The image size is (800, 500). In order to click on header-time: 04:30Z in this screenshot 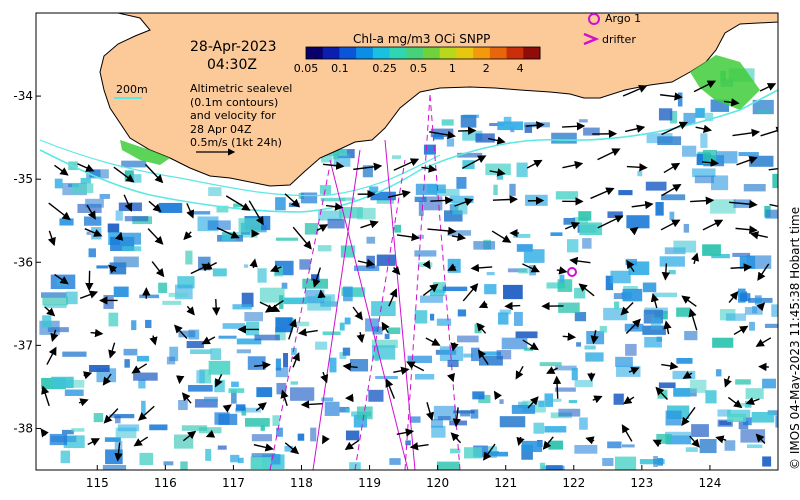, I will do `click(232, 65)`.